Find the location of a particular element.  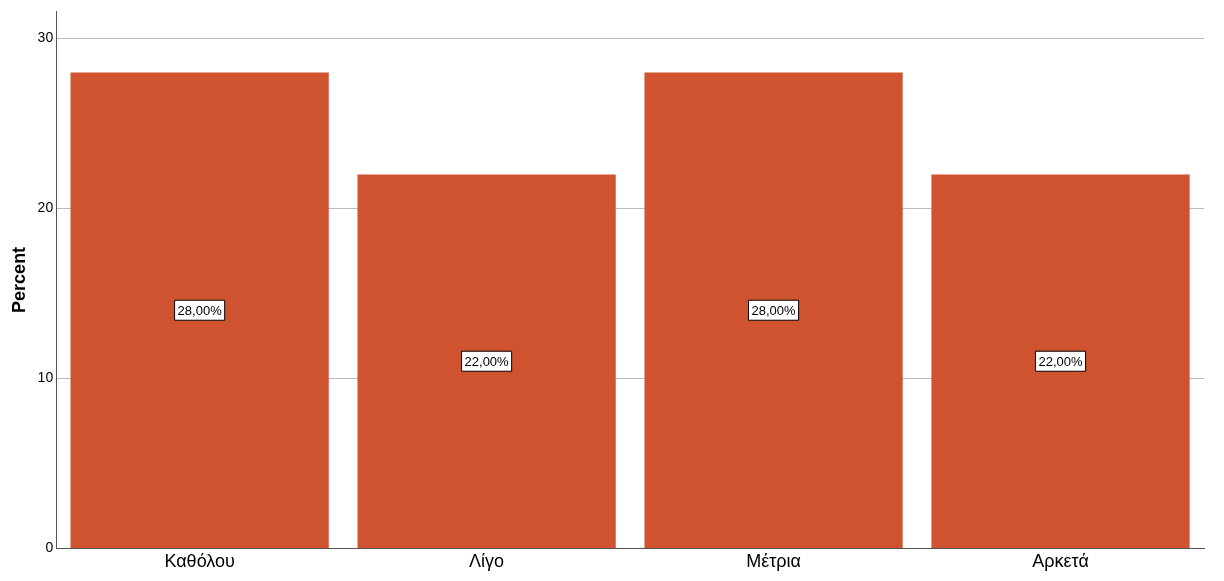

y-tick-label: 20 is located at coordinates (45, 207).